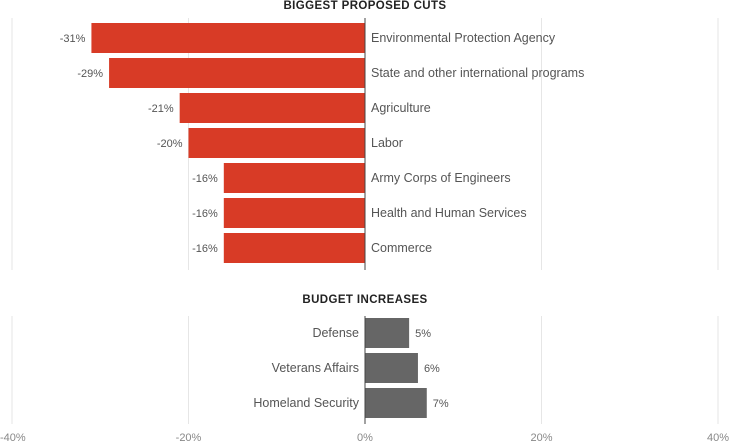 This screenshot has width=729, height=444. What do you see at coordinates (272, 108) in the screenshot?
I see `bar-agriculture` at bounding box center [272, 108].